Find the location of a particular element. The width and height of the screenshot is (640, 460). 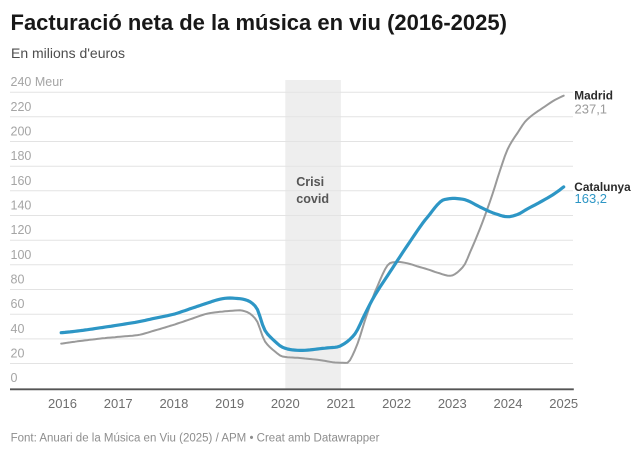

svg-text: 80 is located at coordinates (18, 280).